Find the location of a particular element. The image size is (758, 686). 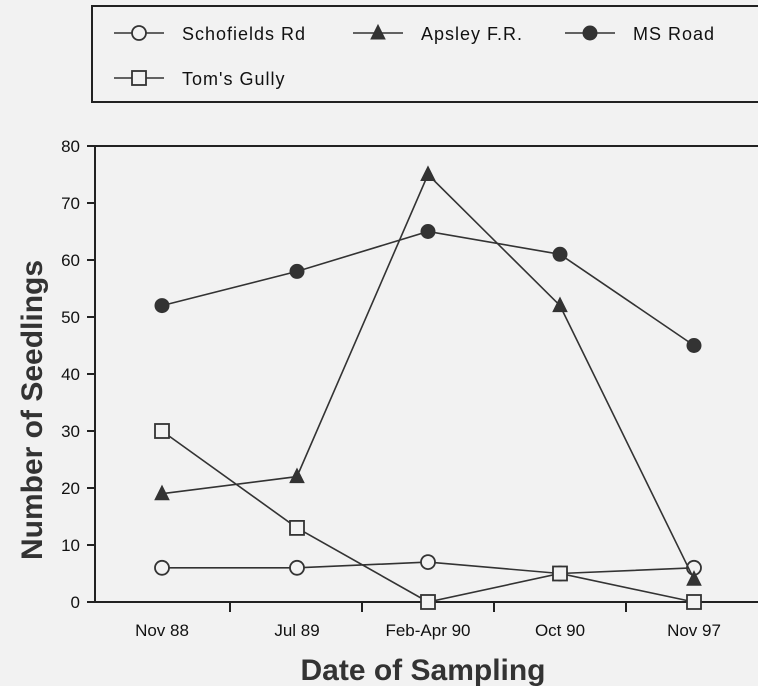

legend-label: Tom's Gully is located at coordinates (233, 79).